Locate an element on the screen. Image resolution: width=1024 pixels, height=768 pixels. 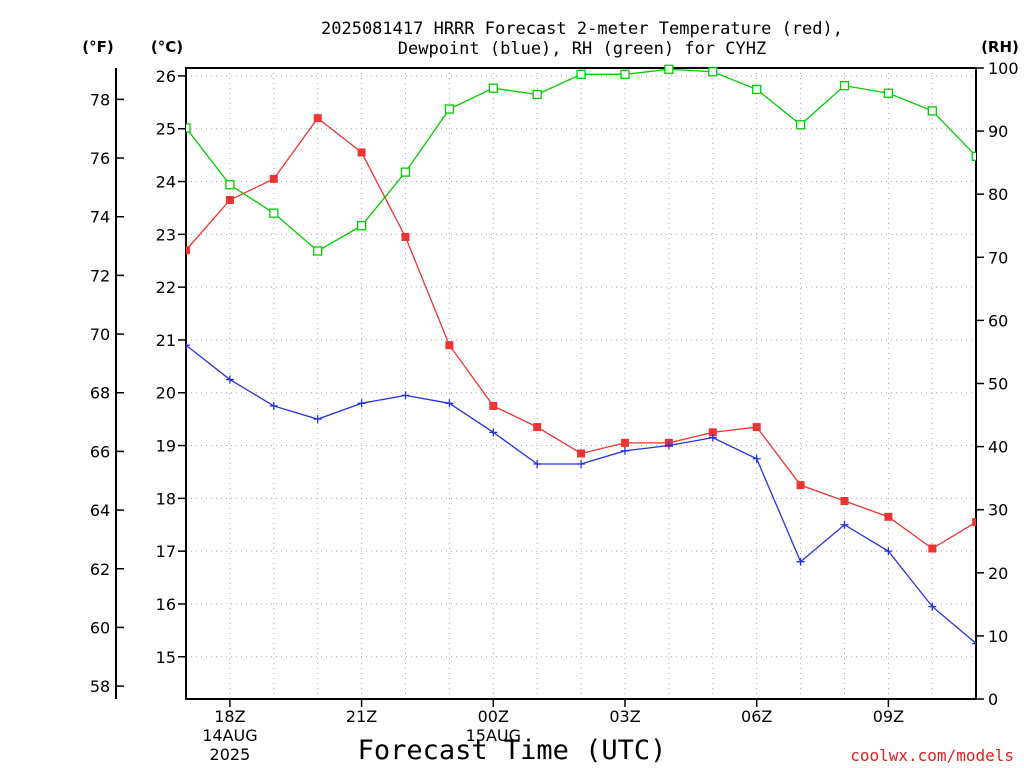
rh-tick-label: 100 is located at coordinates (1003, 68).